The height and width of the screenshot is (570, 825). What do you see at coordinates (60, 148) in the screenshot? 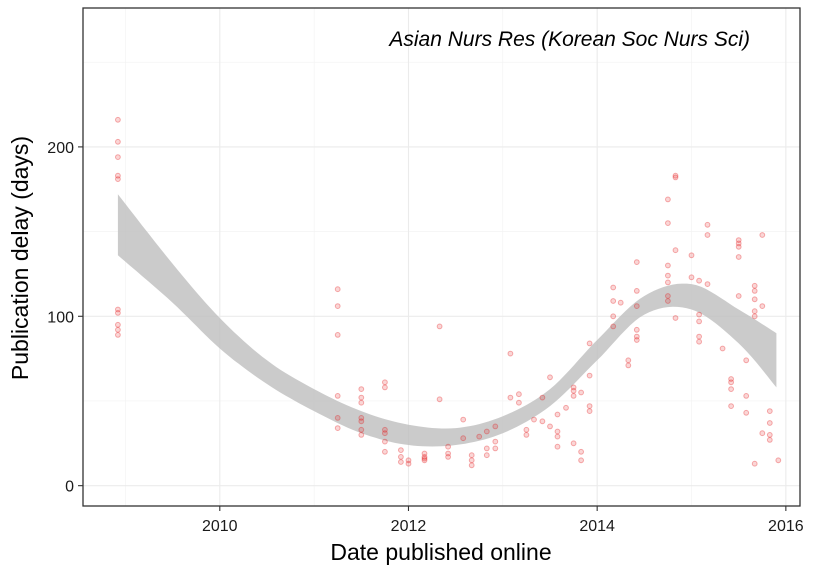
I see `y-tick-label: 200` at bounding box center [60, 148].